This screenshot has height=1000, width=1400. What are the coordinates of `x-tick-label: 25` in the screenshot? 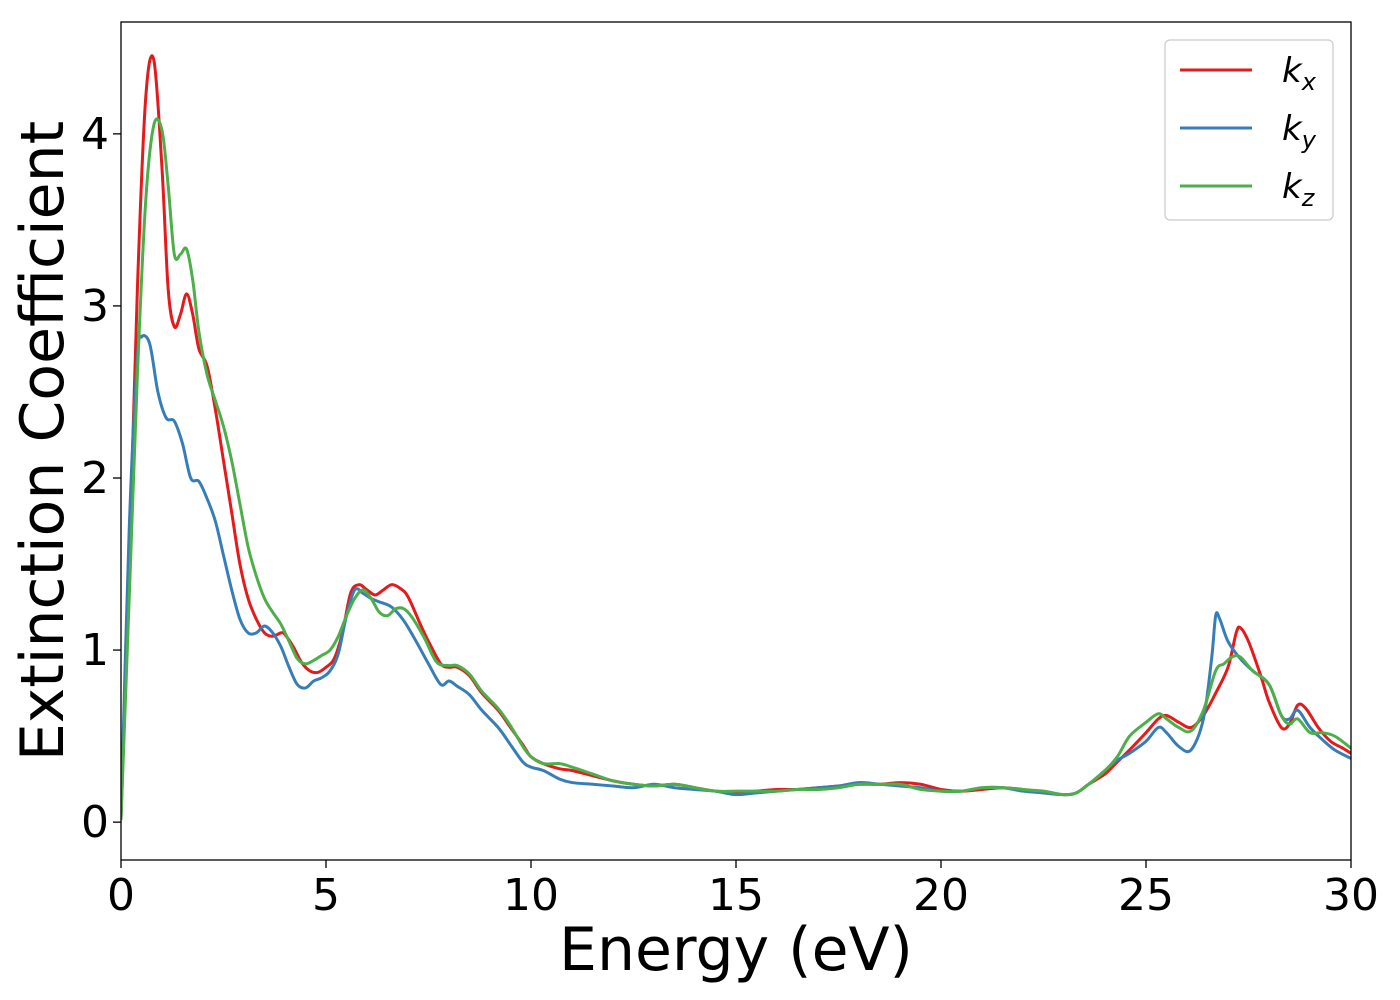 It's located at (1146, 895).